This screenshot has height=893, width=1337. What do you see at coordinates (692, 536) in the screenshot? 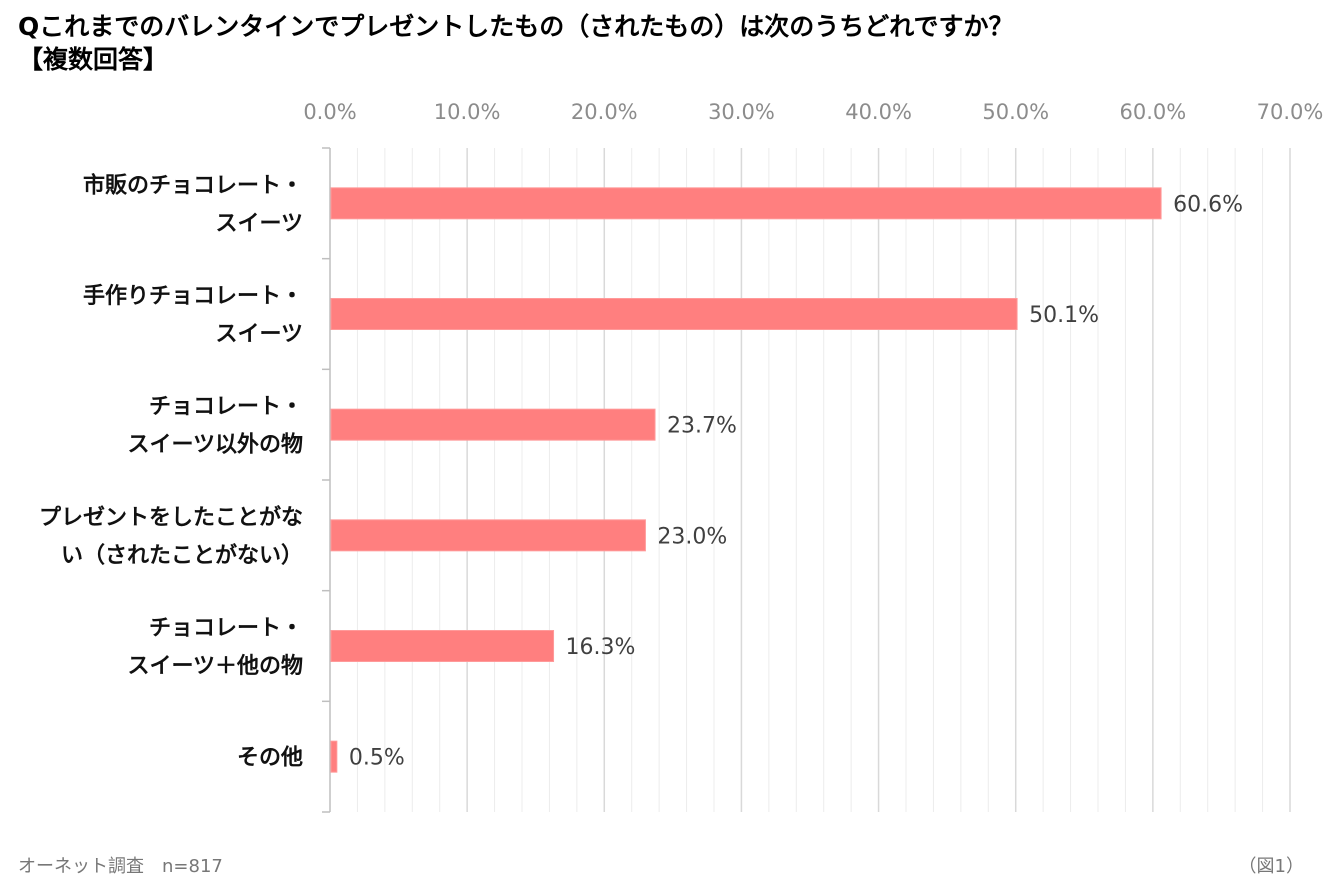
I see `value-label: 23.0%` at bounding box center [692, 536].